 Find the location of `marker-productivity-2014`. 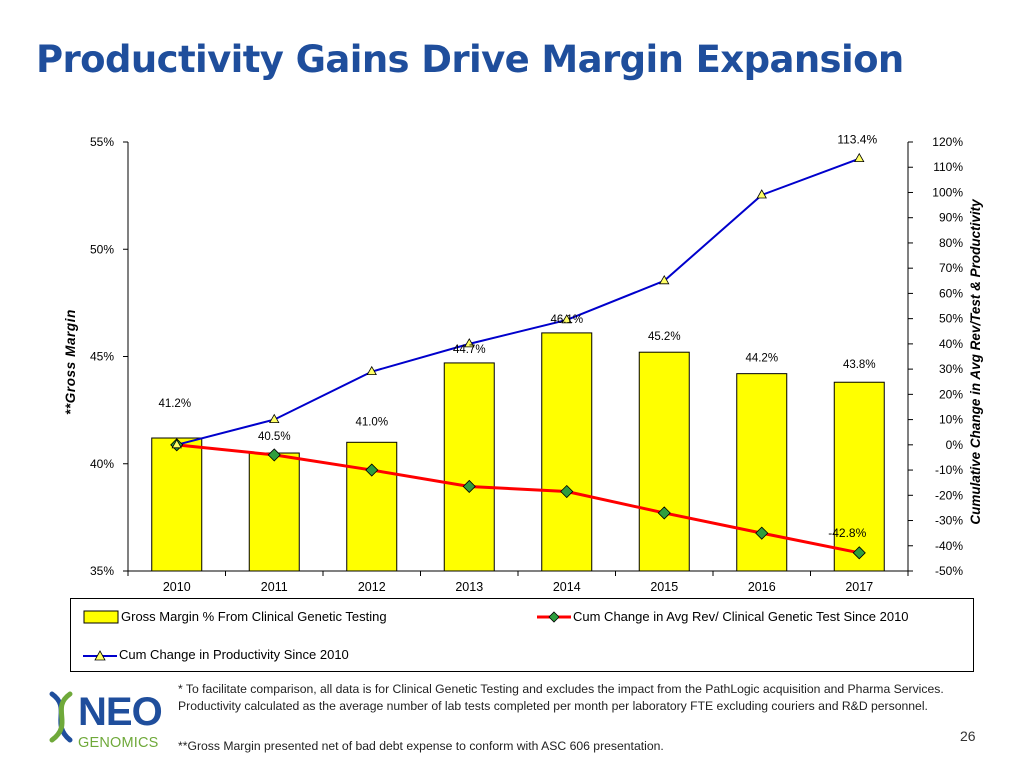

marker-productivity-2014 is located at coordinates (566, 319).